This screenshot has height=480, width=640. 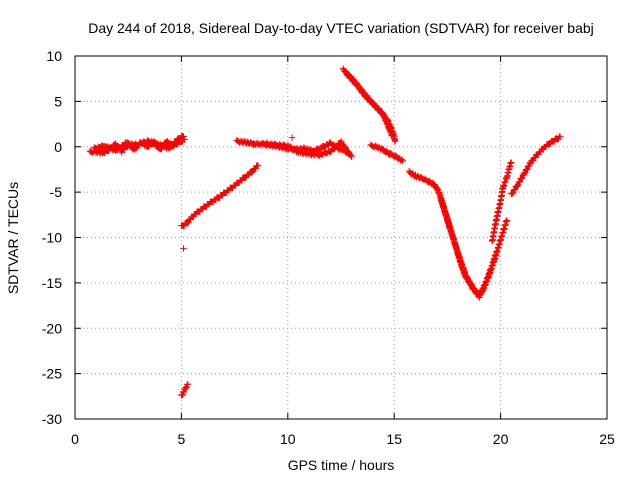 What do you see at coordinates (501, 439) in the screenshot?
I see `x-tick-label: 20` at bounding box center [501, 439].